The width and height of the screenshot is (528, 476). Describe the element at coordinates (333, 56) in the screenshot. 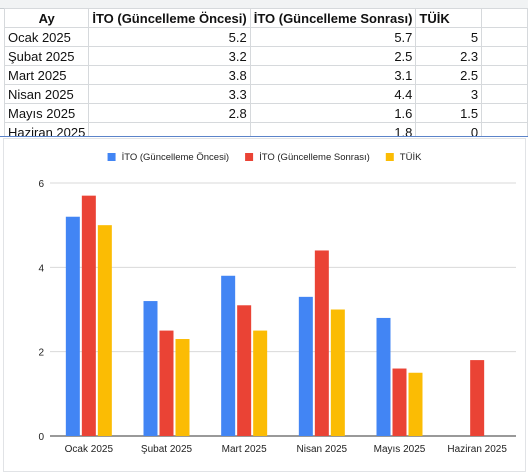

I see `cell-ito-after: 2.5` at that location.